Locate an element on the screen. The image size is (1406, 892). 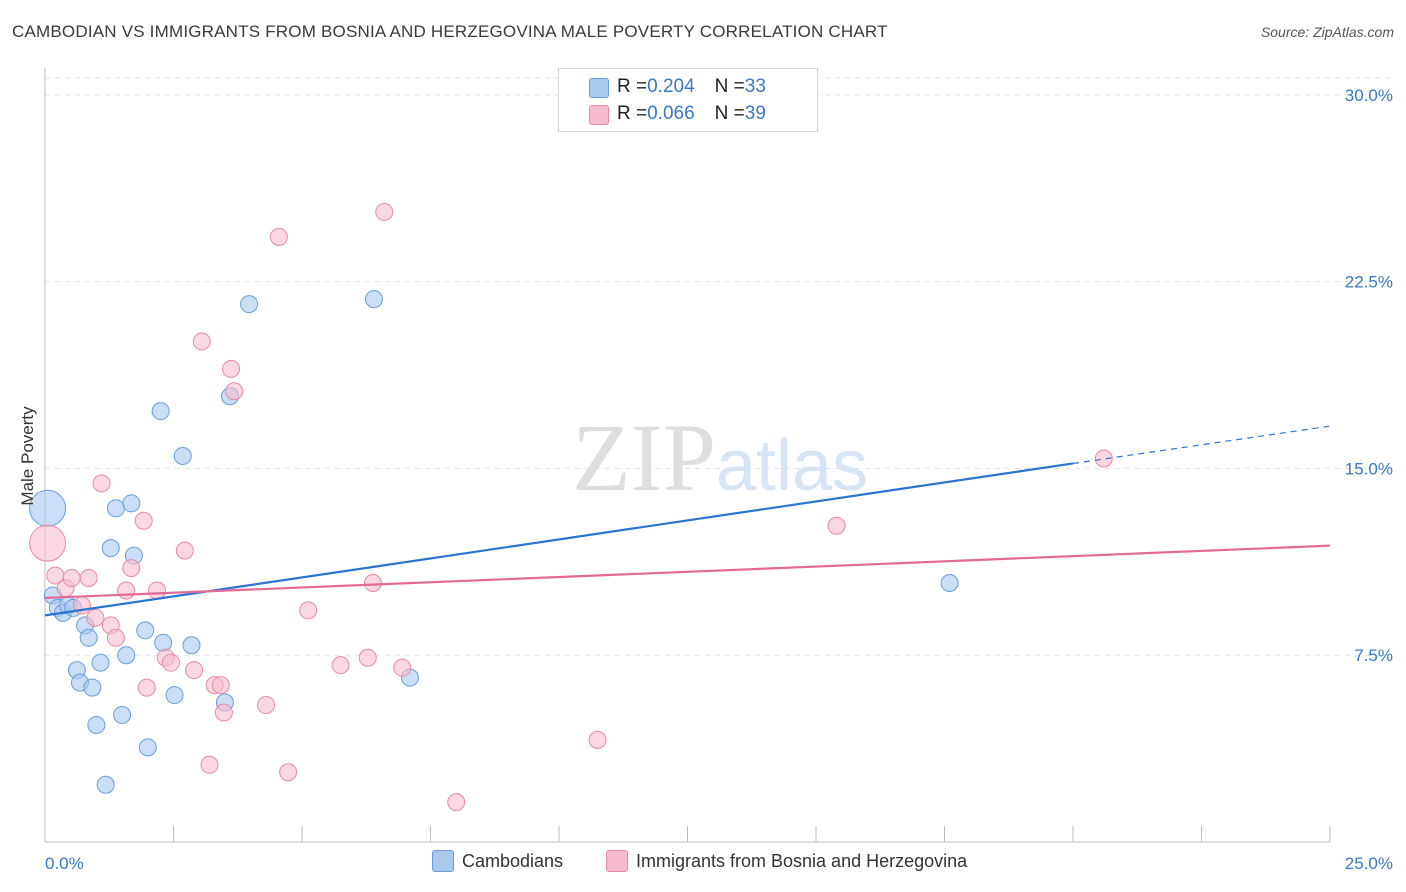
y-axis-label: Male Poverty is located at coordinates (27, 456).